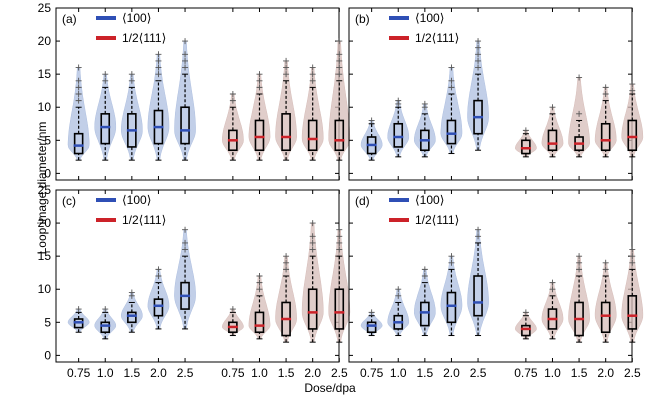 The height and width of the screenshot is (401, 651). Describe the element at coordinates (185, 373) in the screenshot. I see `x-tick-label: 2.5` at that location.